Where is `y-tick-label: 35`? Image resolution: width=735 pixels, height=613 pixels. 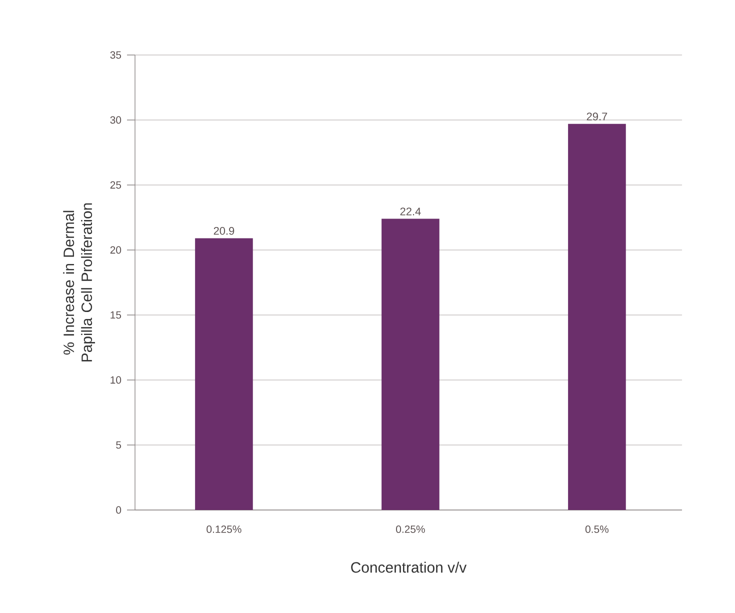 y-tick-label: 35 is located at coordinates (116, 55).